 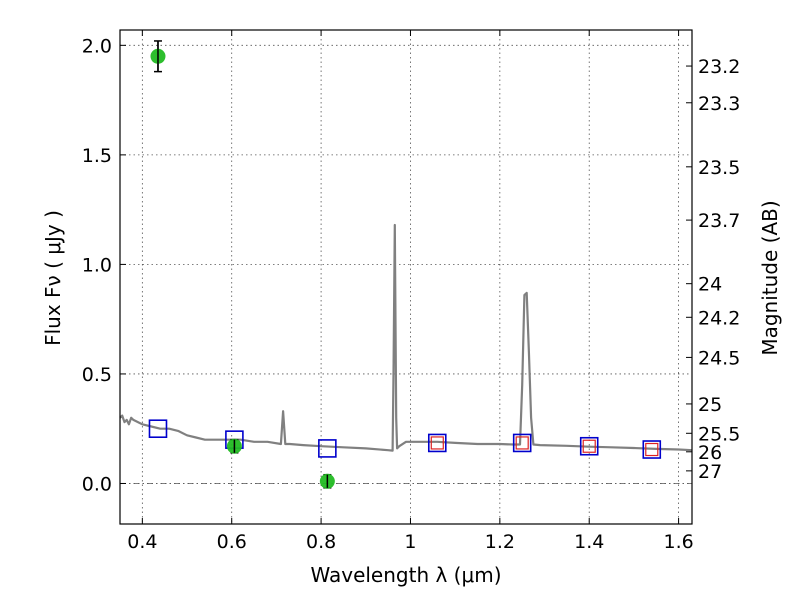 What do you see at coordinates (719, 221) in the screenshot?
I see `y2-tick-label: 23.7` at bounding box center [719, 221].